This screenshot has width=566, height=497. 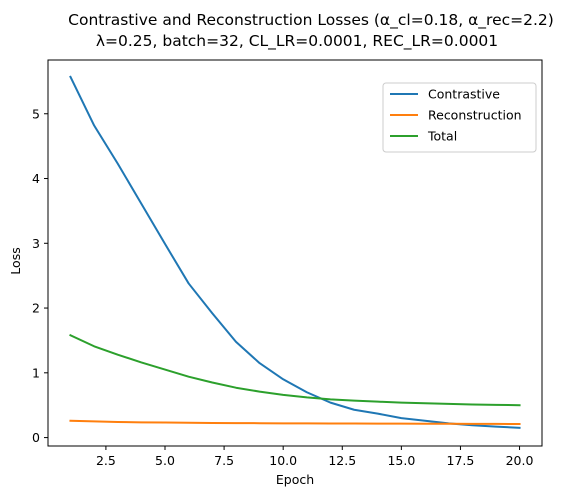 I want to click on series-line-total, so click(x=295, y=370).